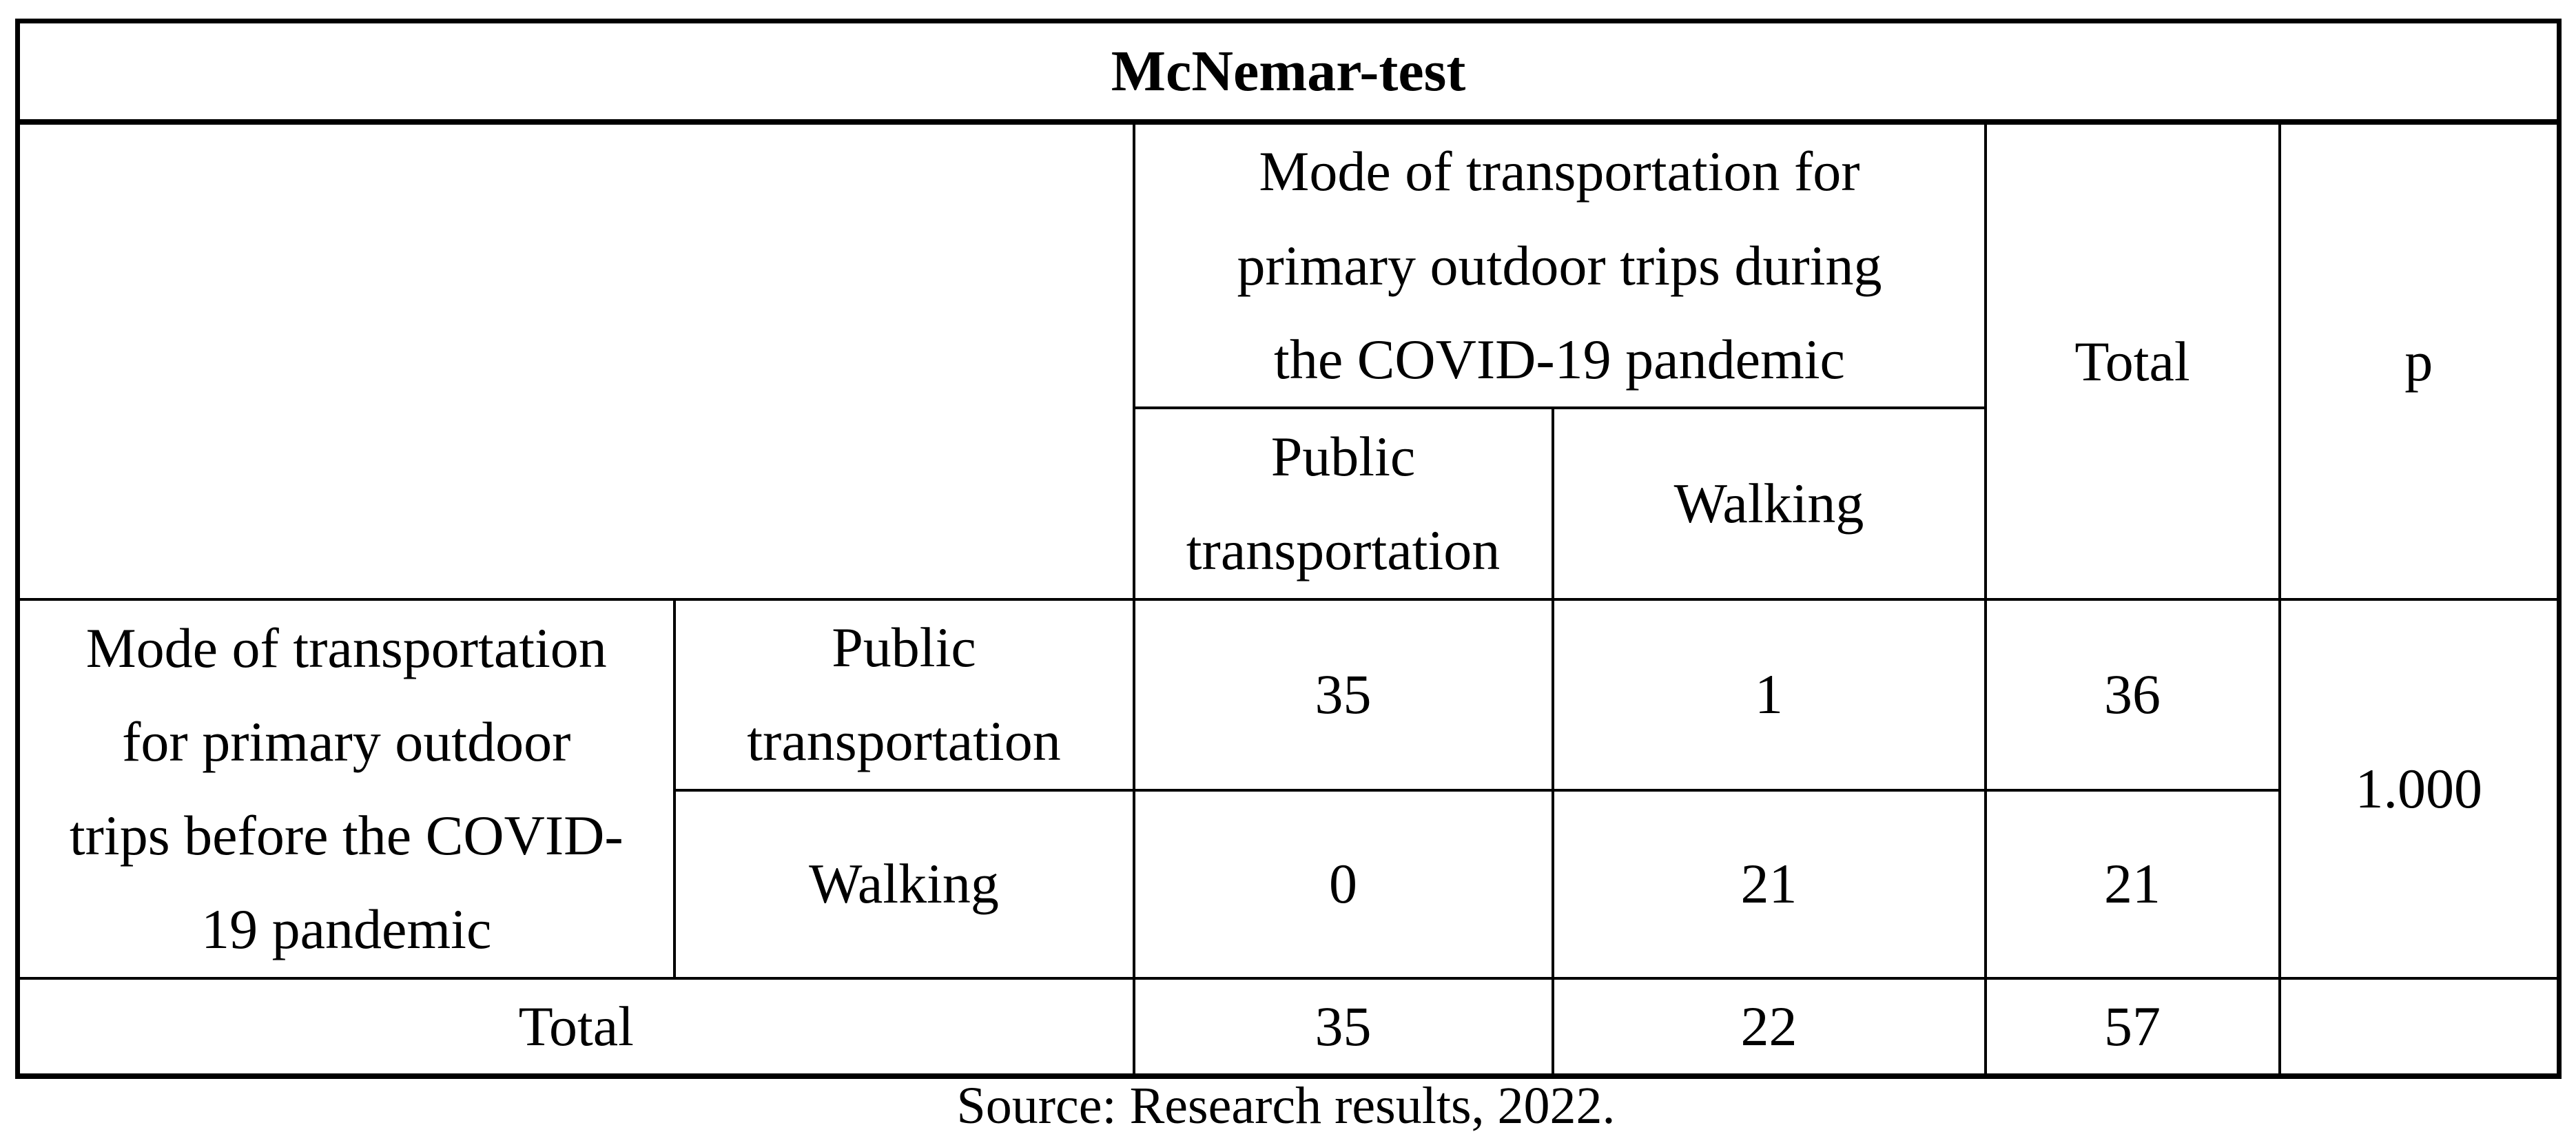 The width and height of the screenshot is (2576, 1143). What do you see at coordinates (2132, 694) in the screenshot?
I see `cell-public-total: 36` at bounding box center [2132, 694].